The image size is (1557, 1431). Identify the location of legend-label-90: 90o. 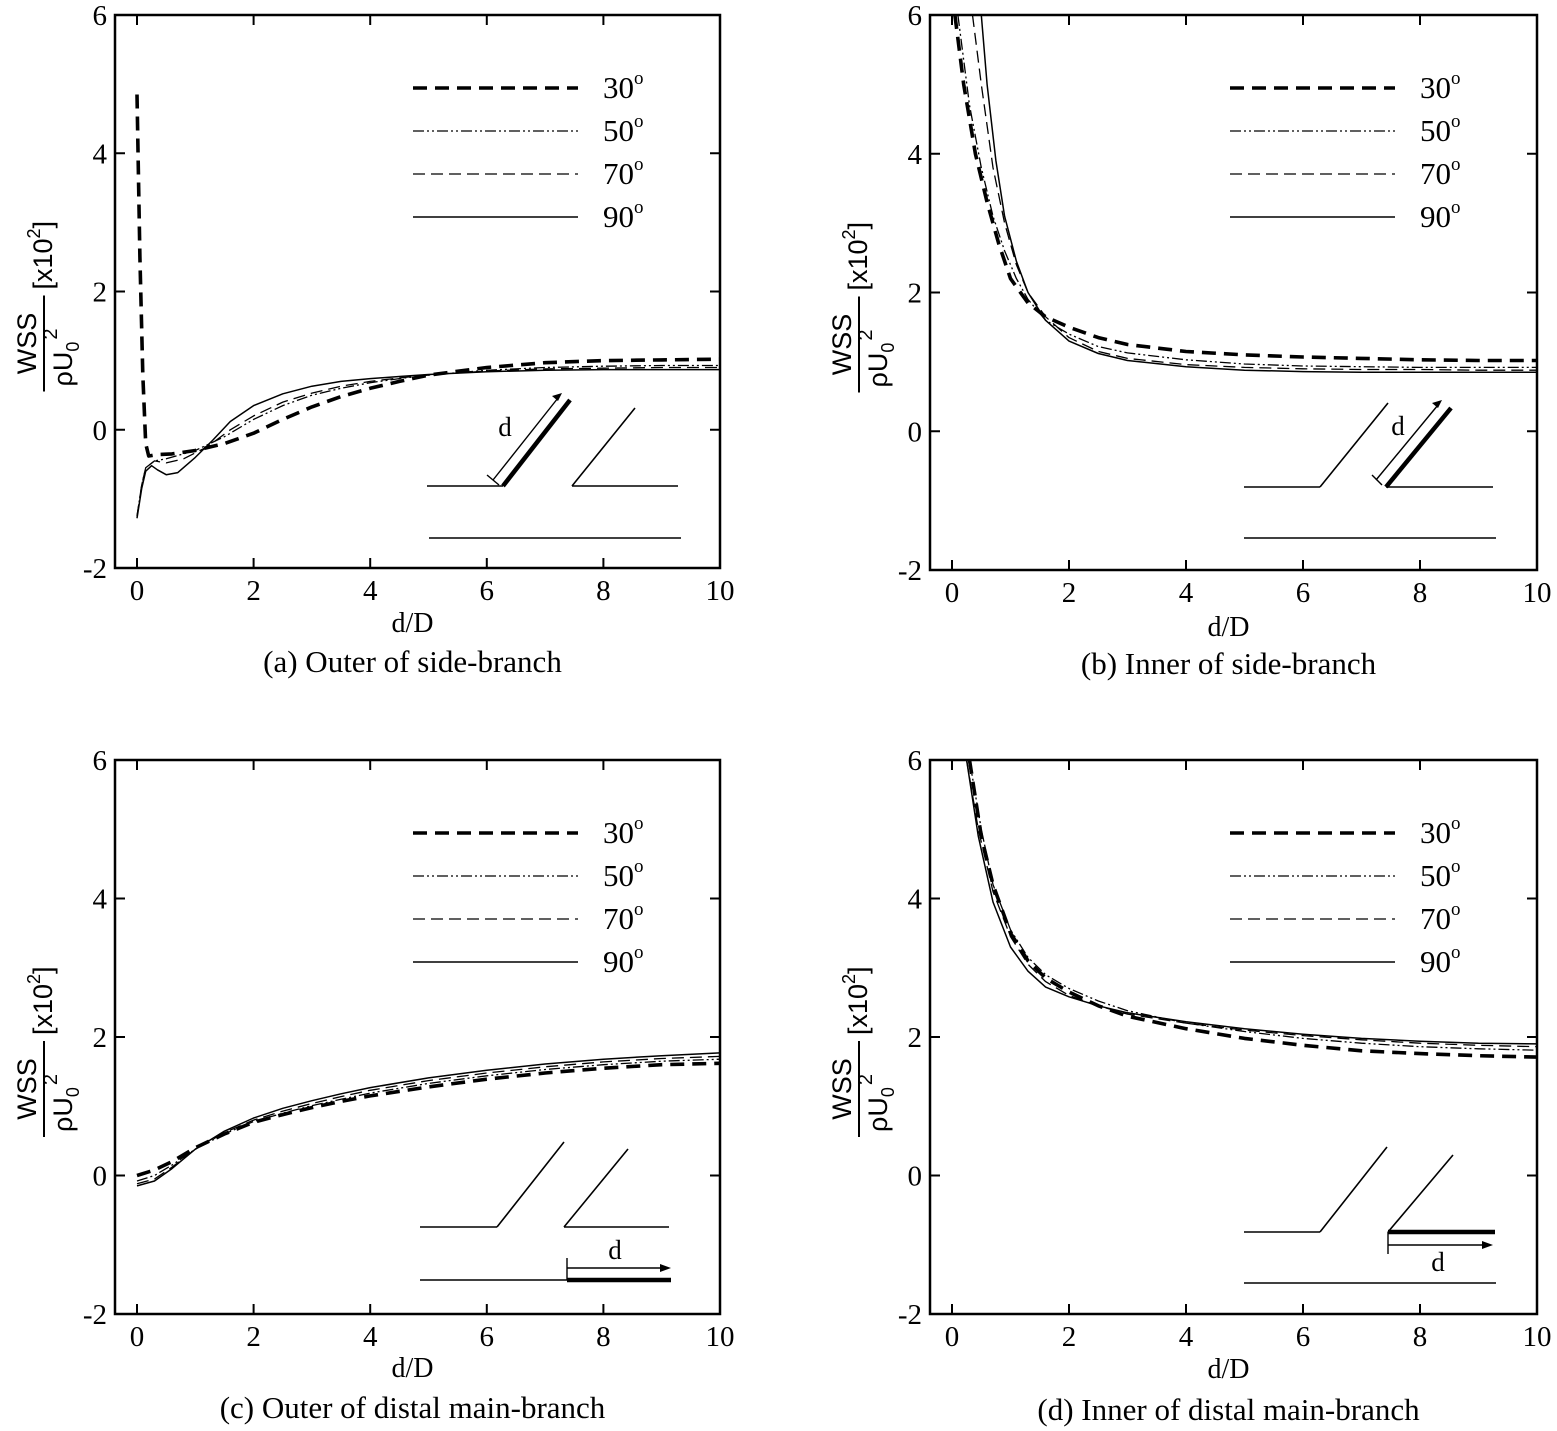
(1440, 960).